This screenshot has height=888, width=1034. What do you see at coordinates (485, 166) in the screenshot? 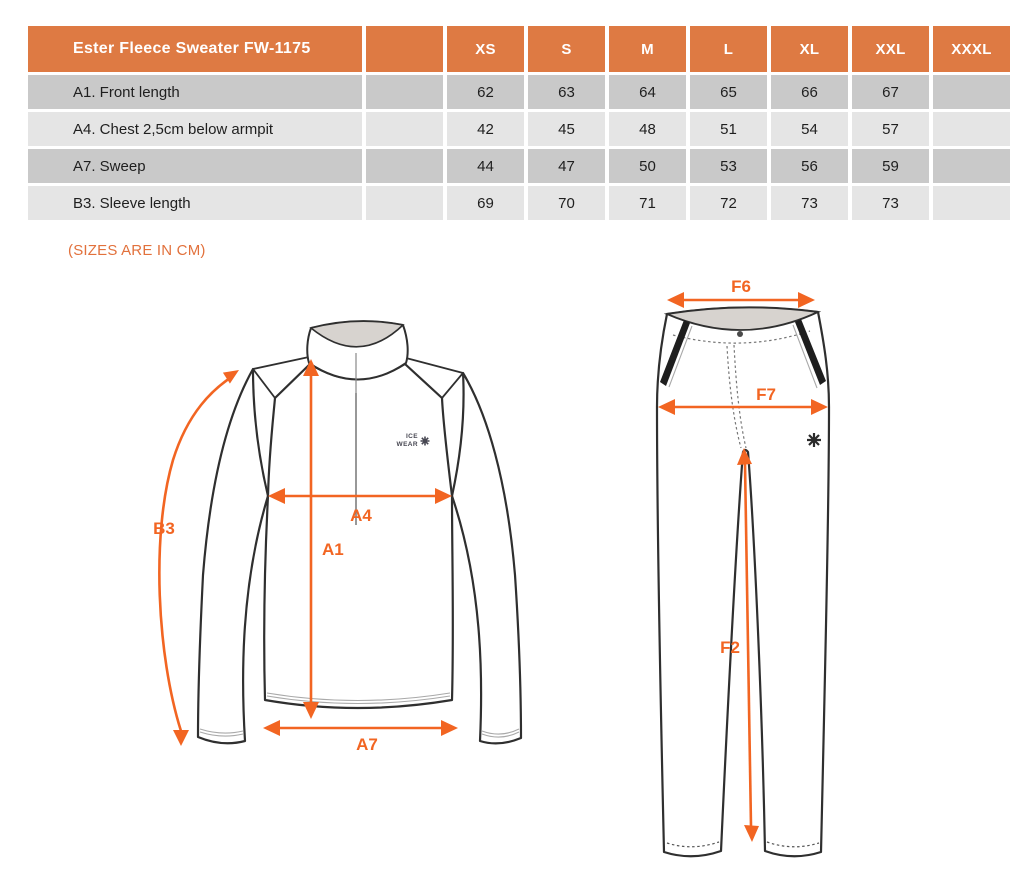
I see `measurement-value: 44` at bounding box center [485, 166].